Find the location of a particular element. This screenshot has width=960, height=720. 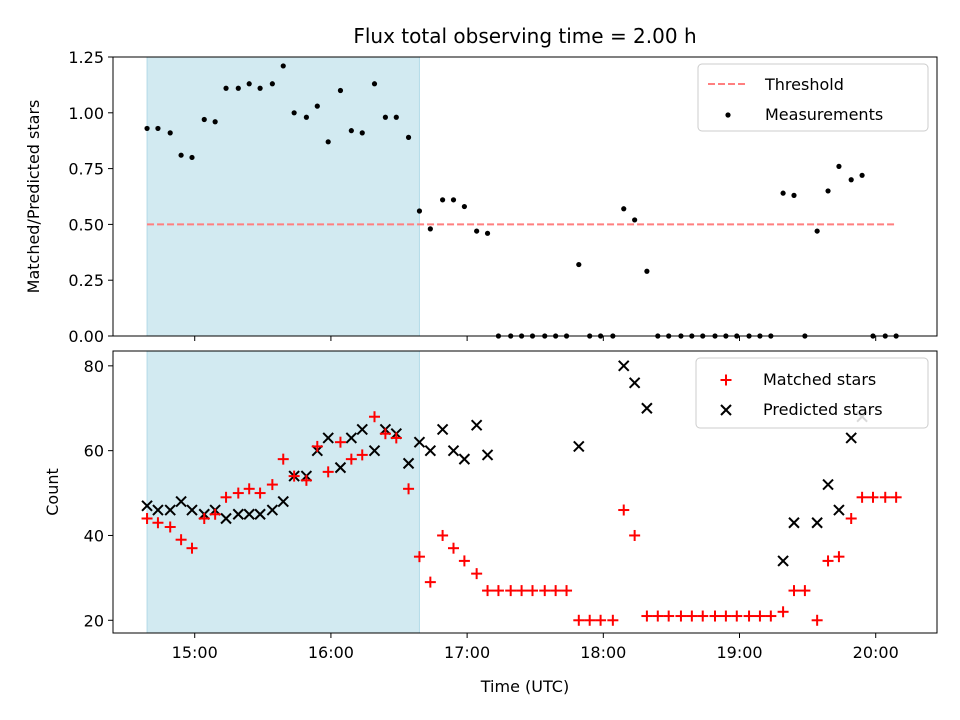

x-tick-label: 19:00 is located at coordinates (739, 652).